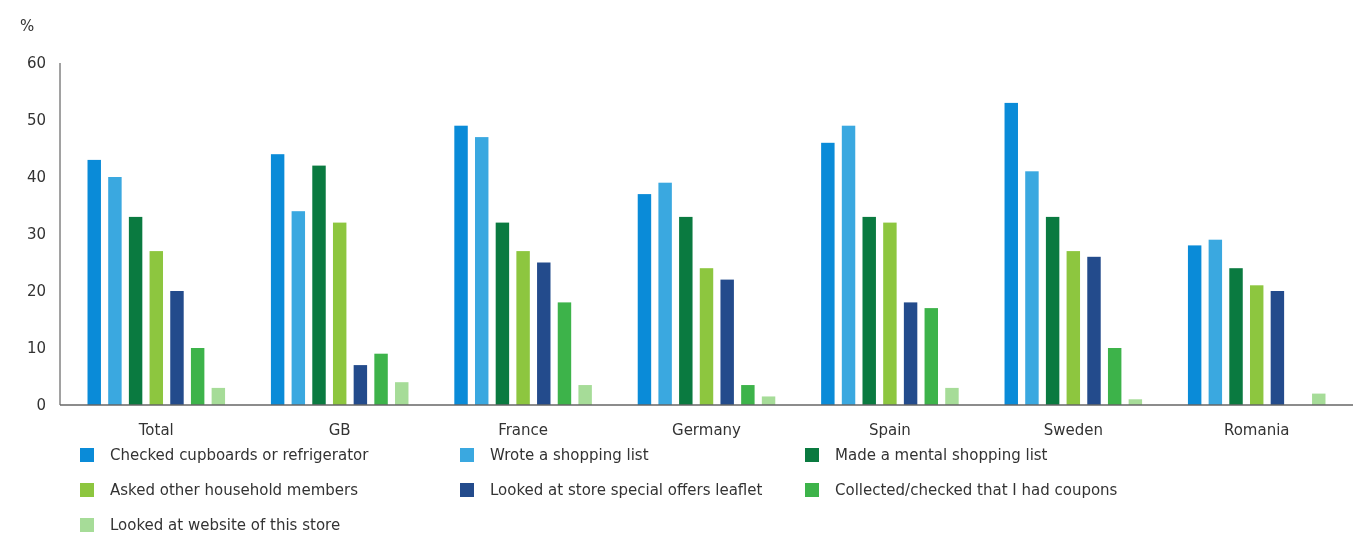 The height and width of the screenshot is (555, 1371). What do you see at coordinates (1073, 430) in the screenshot?
I see `x-tick-label: Sweden` at bounding box center [1073, 430].